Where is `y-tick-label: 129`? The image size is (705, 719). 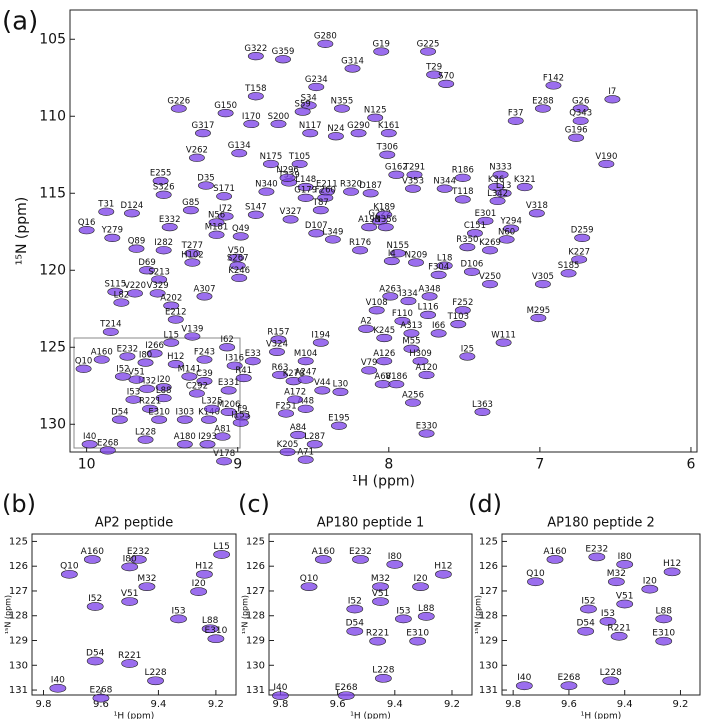
y-tick-label: 129 is located at coordinates (18, 641).